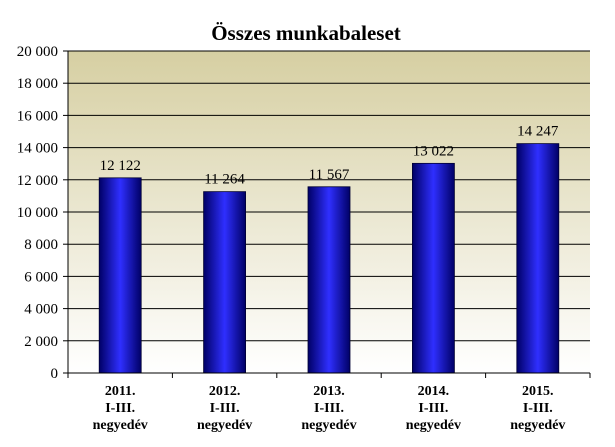  I want to click on x-tick-label: 2014. I-III. negyedév, so click(433, 408).